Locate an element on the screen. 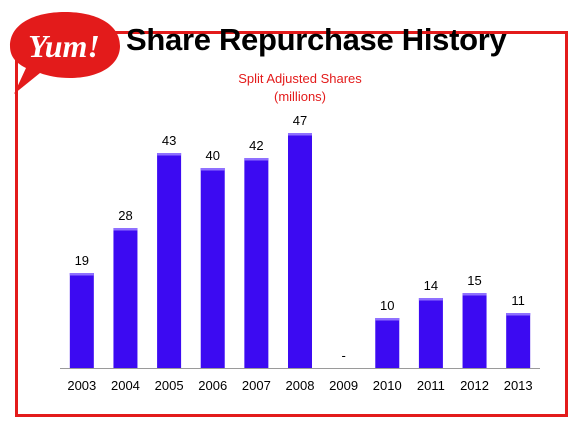  bar-2003 is located at coordinates (81, 320).